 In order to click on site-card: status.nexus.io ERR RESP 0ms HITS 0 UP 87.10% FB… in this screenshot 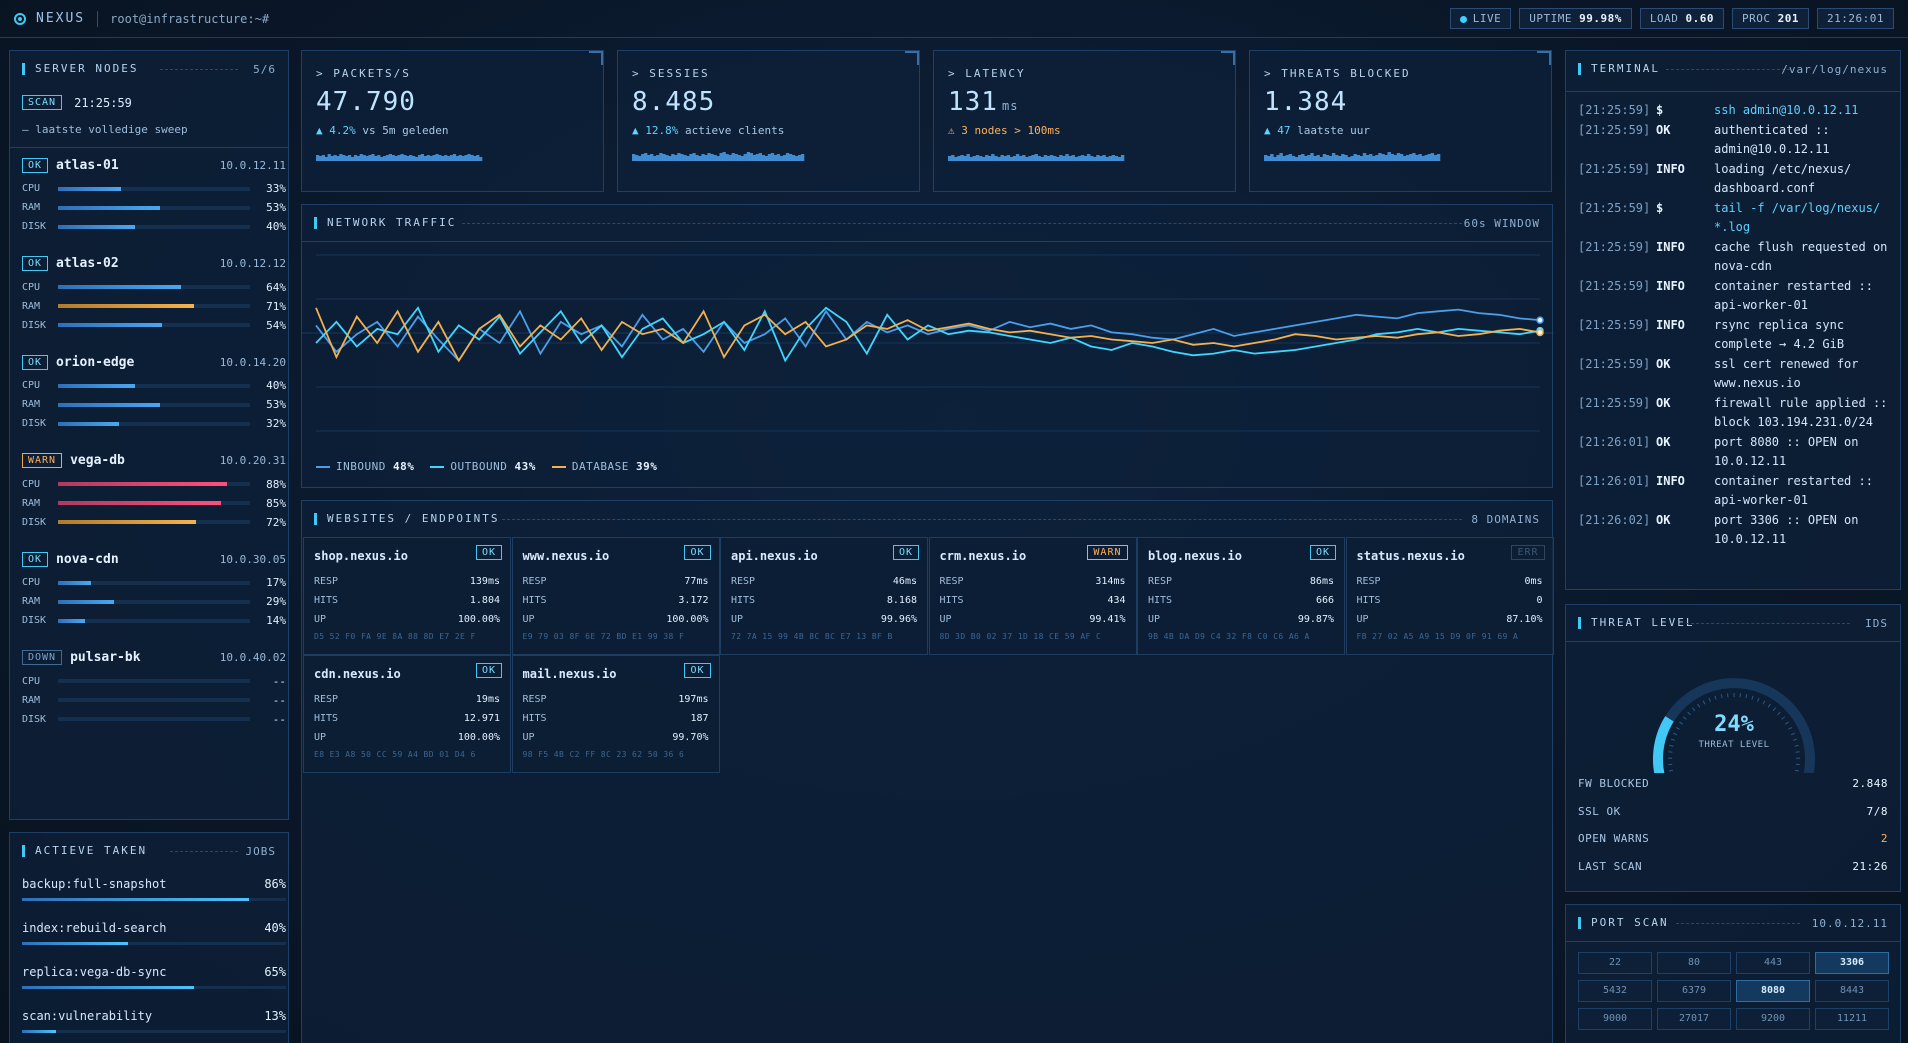, I will do `click(1449, 596)`.